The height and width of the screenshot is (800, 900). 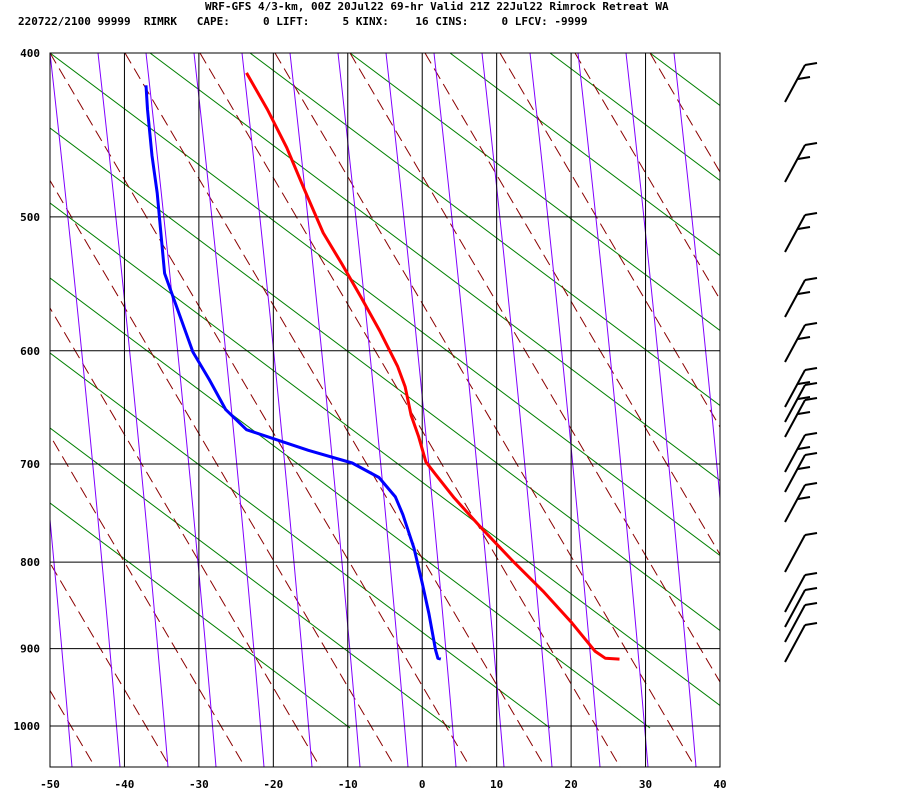 I want to click on x-tick-label: 20, so click(x=570, y=784).